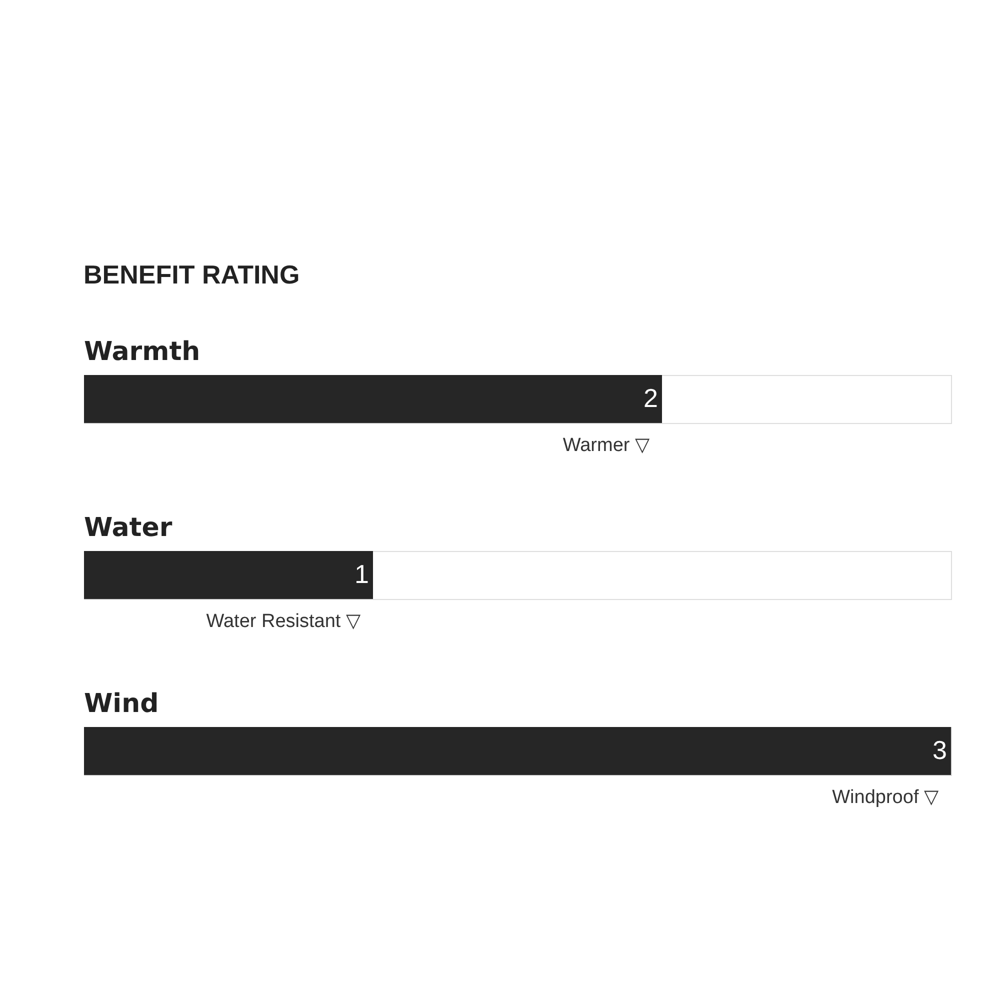  I want to click on annotation: Windproof ▽, so click(885, 797).